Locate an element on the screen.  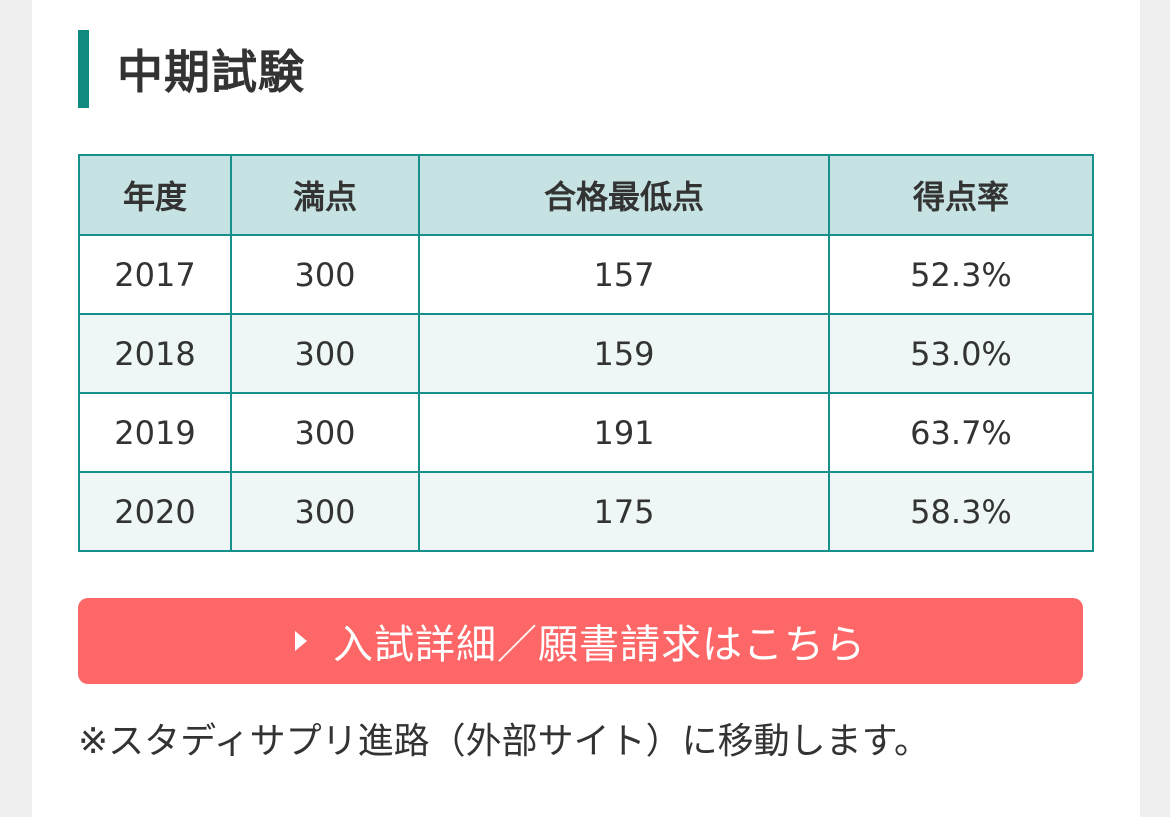
cell-score-rate: 58.3% is located at coordinates (961, 511).